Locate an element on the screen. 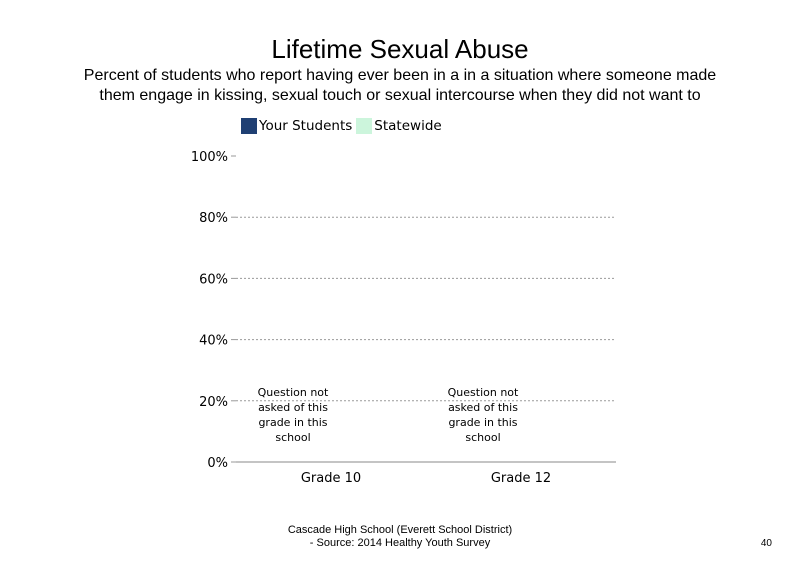  footer-source: - Source: 2014 Healthy Youth Survey is located at coordinates (400, 543).